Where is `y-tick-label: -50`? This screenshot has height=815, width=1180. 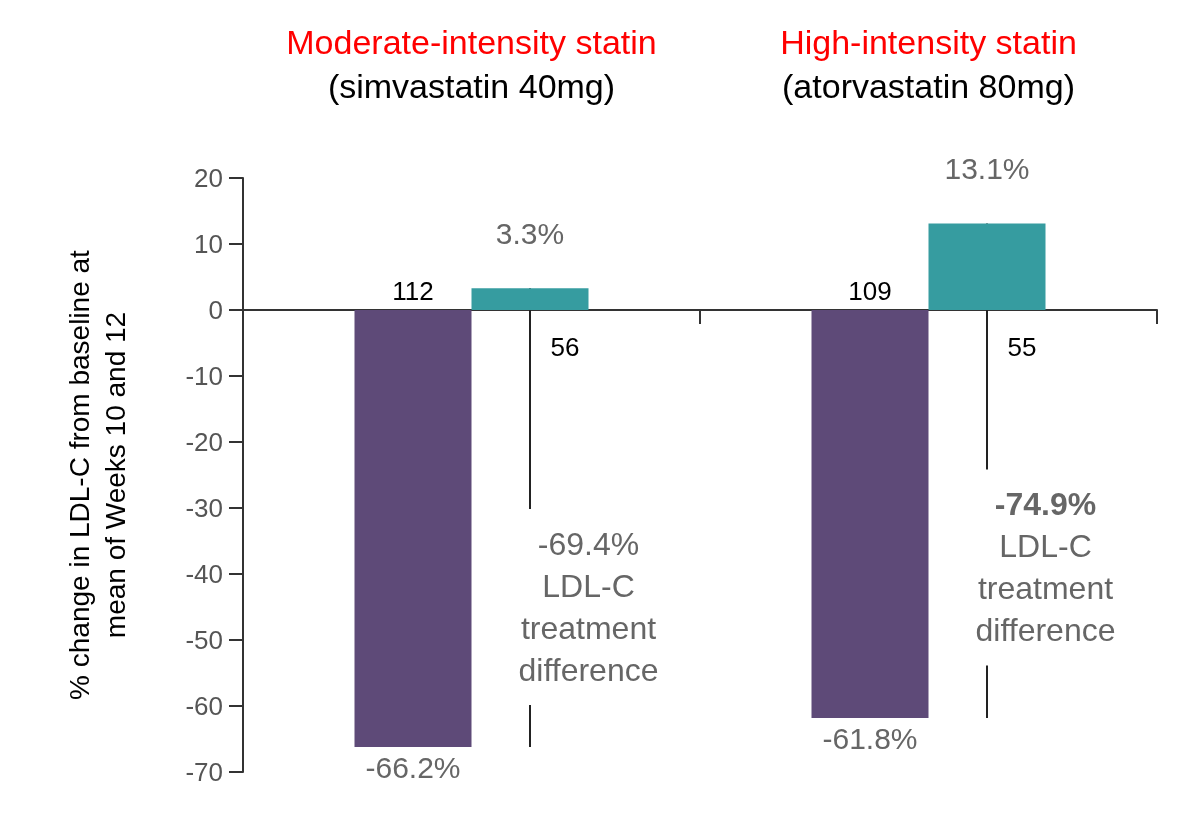
y-tick-label: -50 is located at coordinates (204, 640).